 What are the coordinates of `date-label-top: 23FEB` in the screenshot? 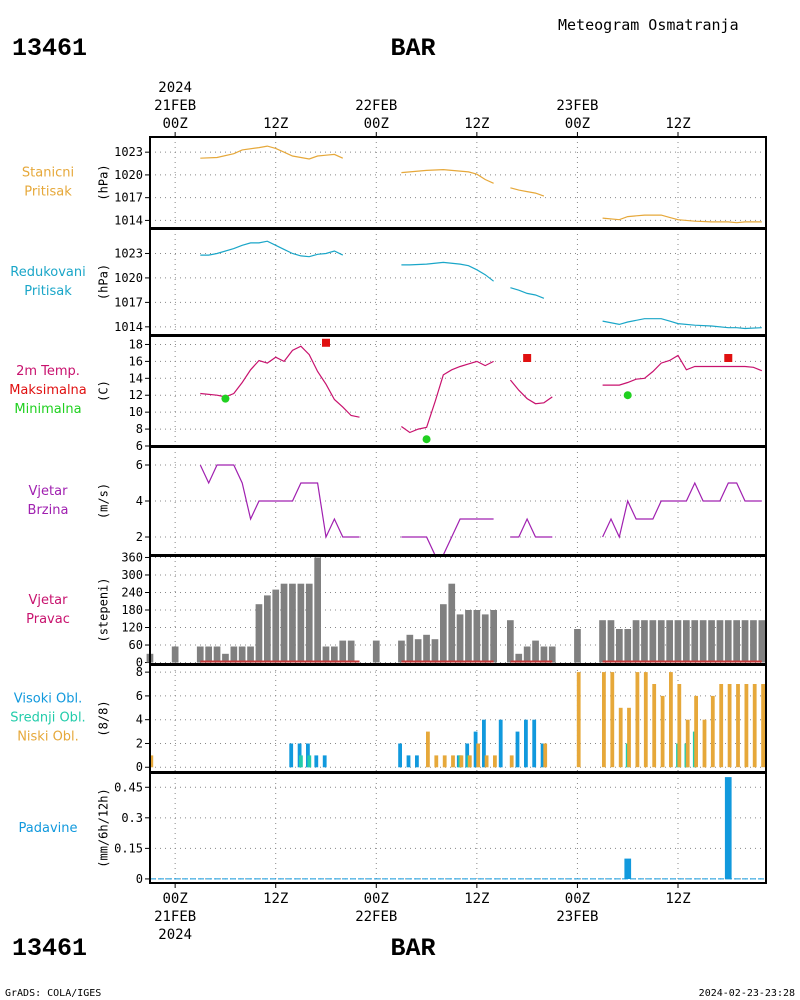 It's located at (577, 106).